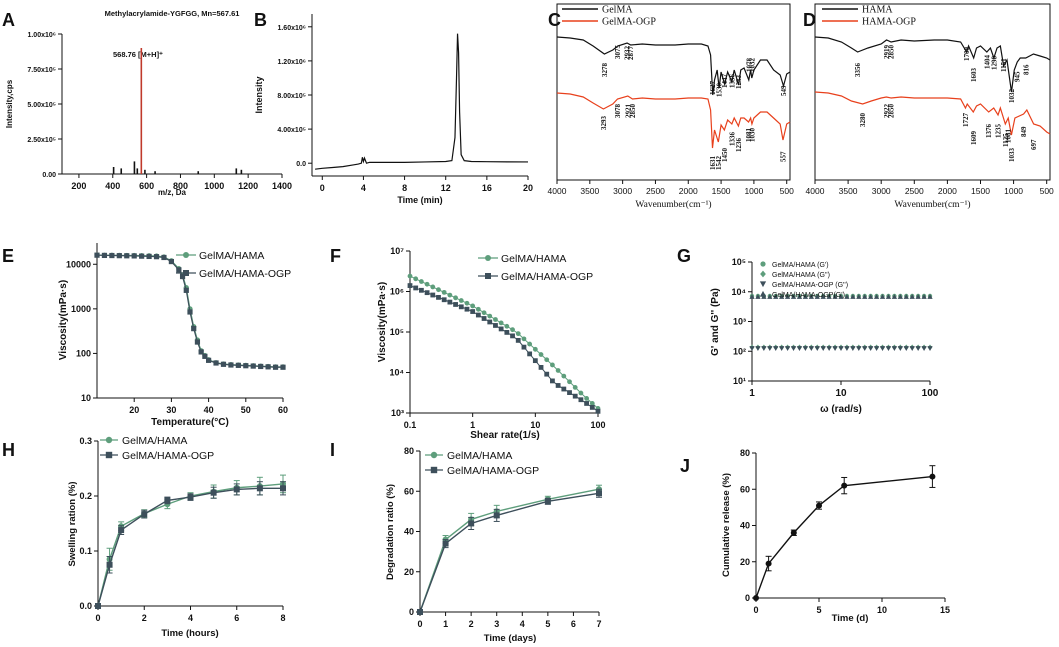 Image resolution: width=1059 pixels, height=647 pixels. What do you see at coordinates (673, 92) in the screenshot?
I see `plot-frame` at bounding box center [673, 92].